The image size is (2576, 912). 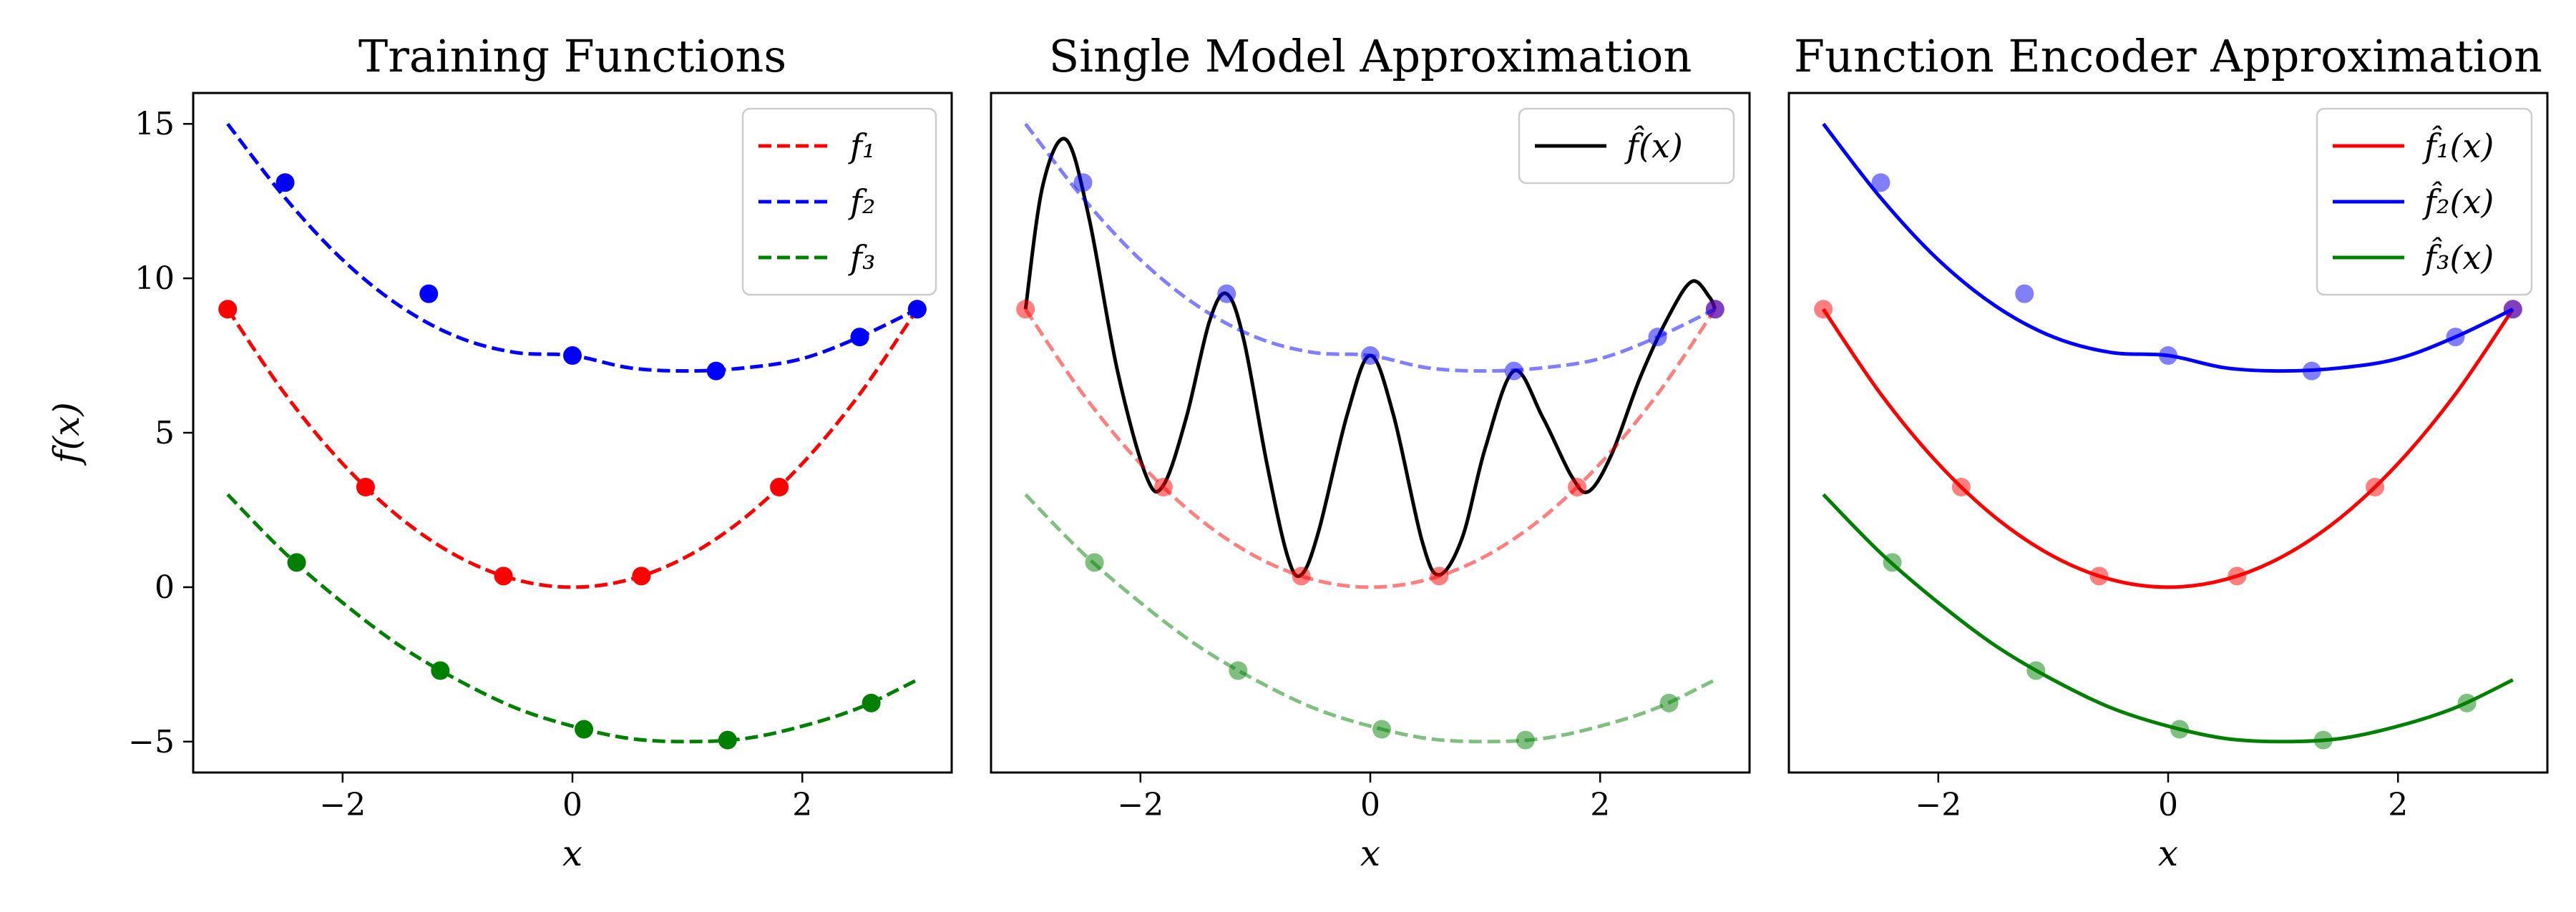 What do you see at coordinates (2458, 257) in the screenshot?
I see `legend-label: f̂₃(x)` at bounding box center [2458, 257].